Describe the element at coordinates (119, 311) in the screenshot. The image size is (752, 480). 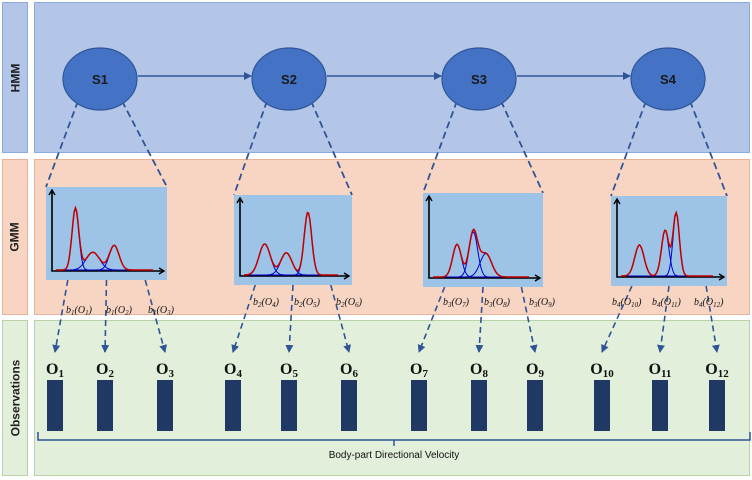
I see `emission-label: b1(O2)` at that location.